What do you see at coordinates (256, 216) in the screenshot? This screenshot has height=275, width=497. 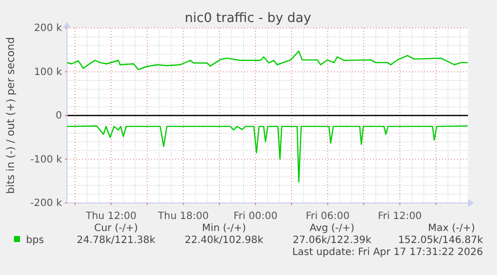 I see `x-tick-label: Fri 00:00` at bounding box center [256, 216].